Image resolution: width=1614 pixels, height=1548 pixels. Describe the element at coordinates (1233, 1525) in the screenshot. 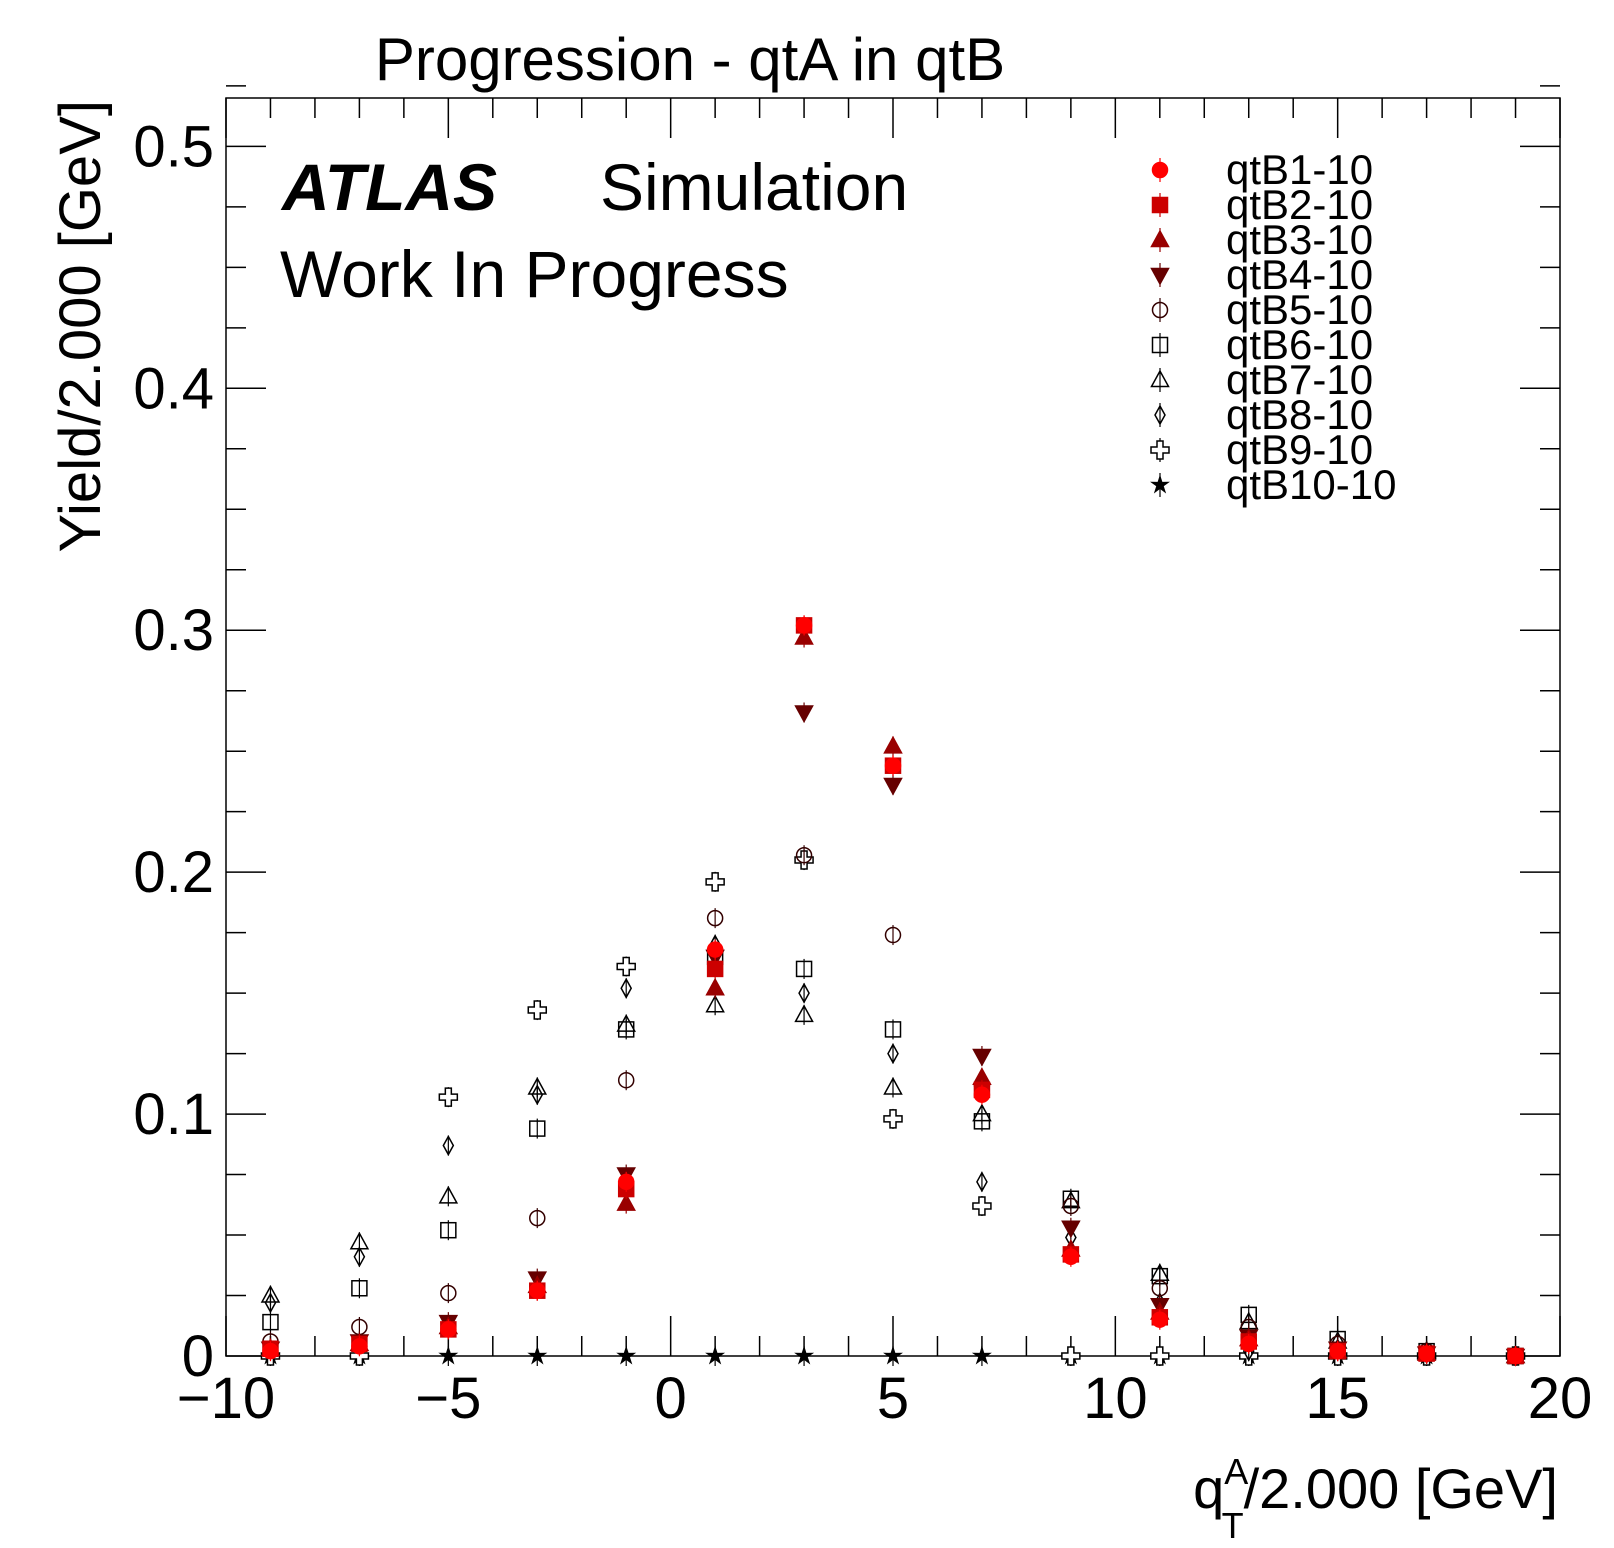

I see `x-axis-label-subscript: T` at that location.